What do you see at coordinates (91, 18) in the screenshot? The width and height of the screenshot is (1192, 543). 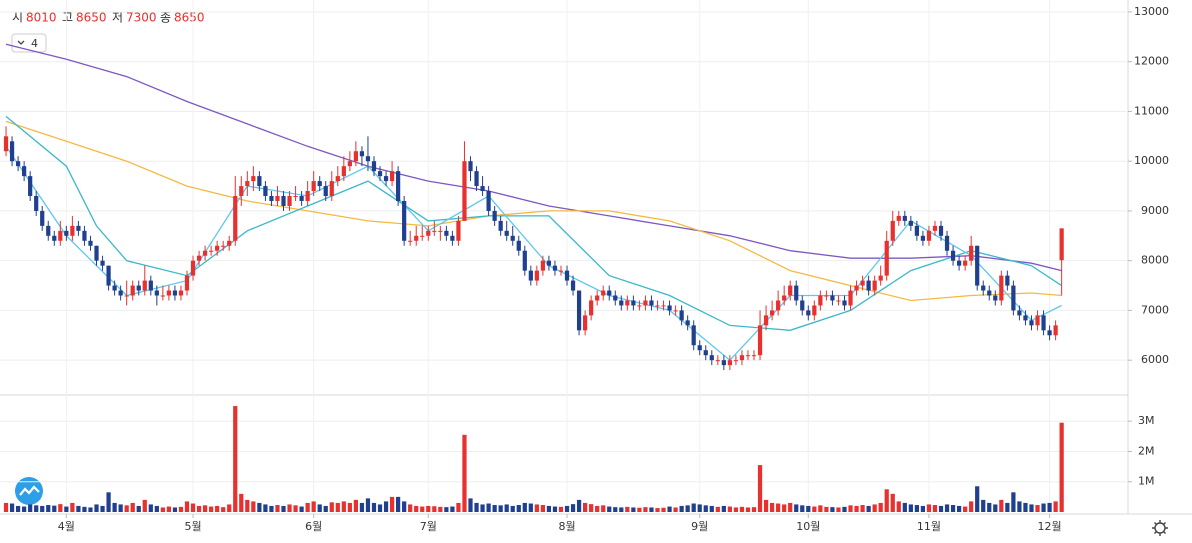 I see `high-value: 8650` at bounding box center [91, 18].